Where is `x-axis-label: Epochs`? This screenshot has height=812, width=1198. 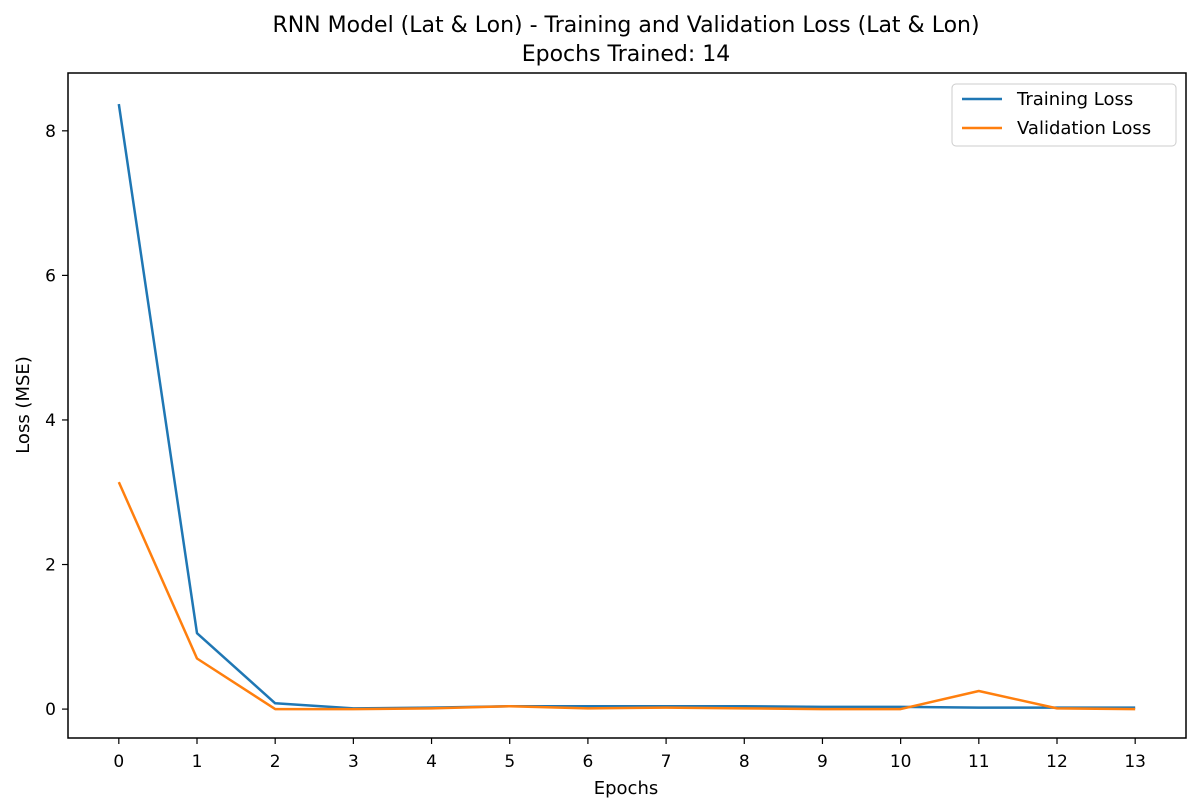
x-axis-label: Epochs is located at coordinates (626, 788).